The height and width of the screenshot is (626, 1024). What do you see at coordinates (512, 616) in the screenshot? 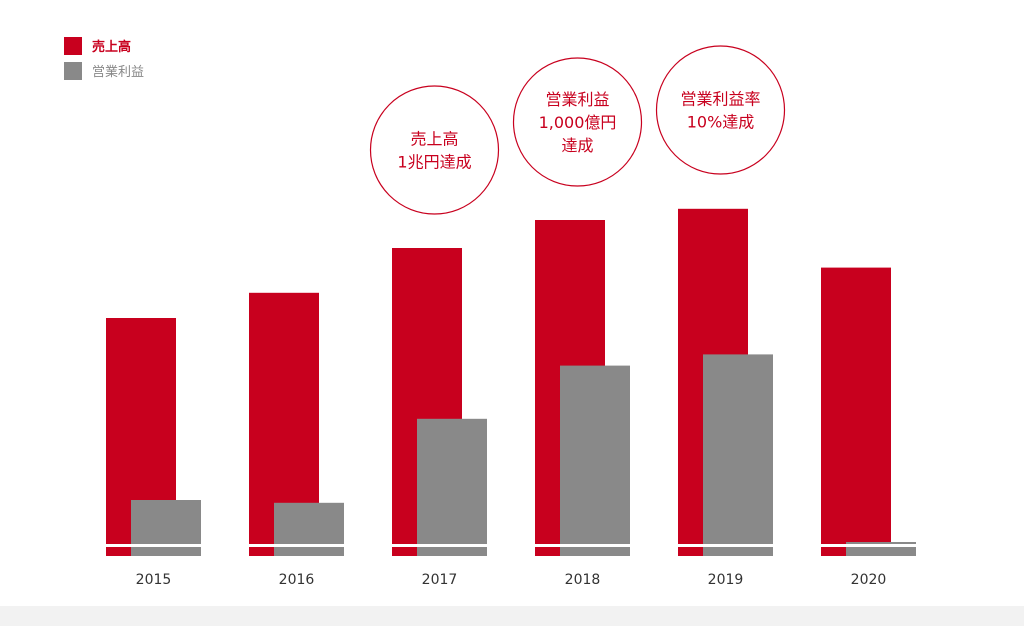
I see `footer-strip` at bounding box center [512, 616].